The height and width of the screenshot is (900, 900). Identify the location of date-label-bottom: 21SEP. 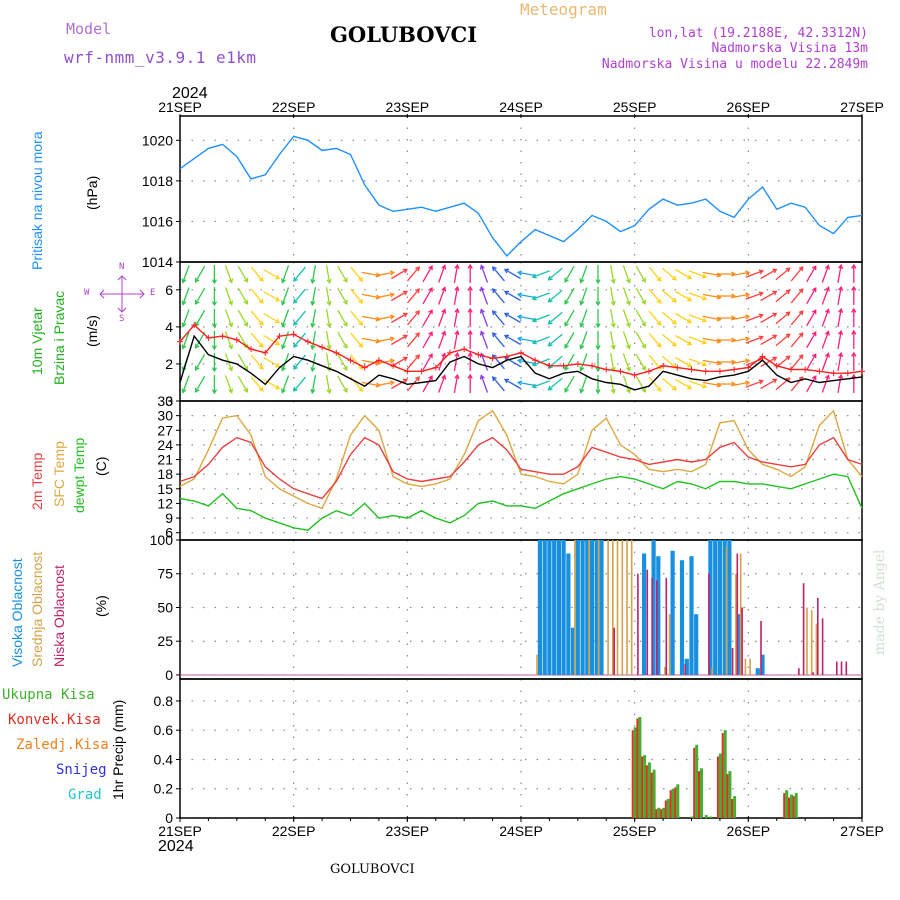
(180, 831).